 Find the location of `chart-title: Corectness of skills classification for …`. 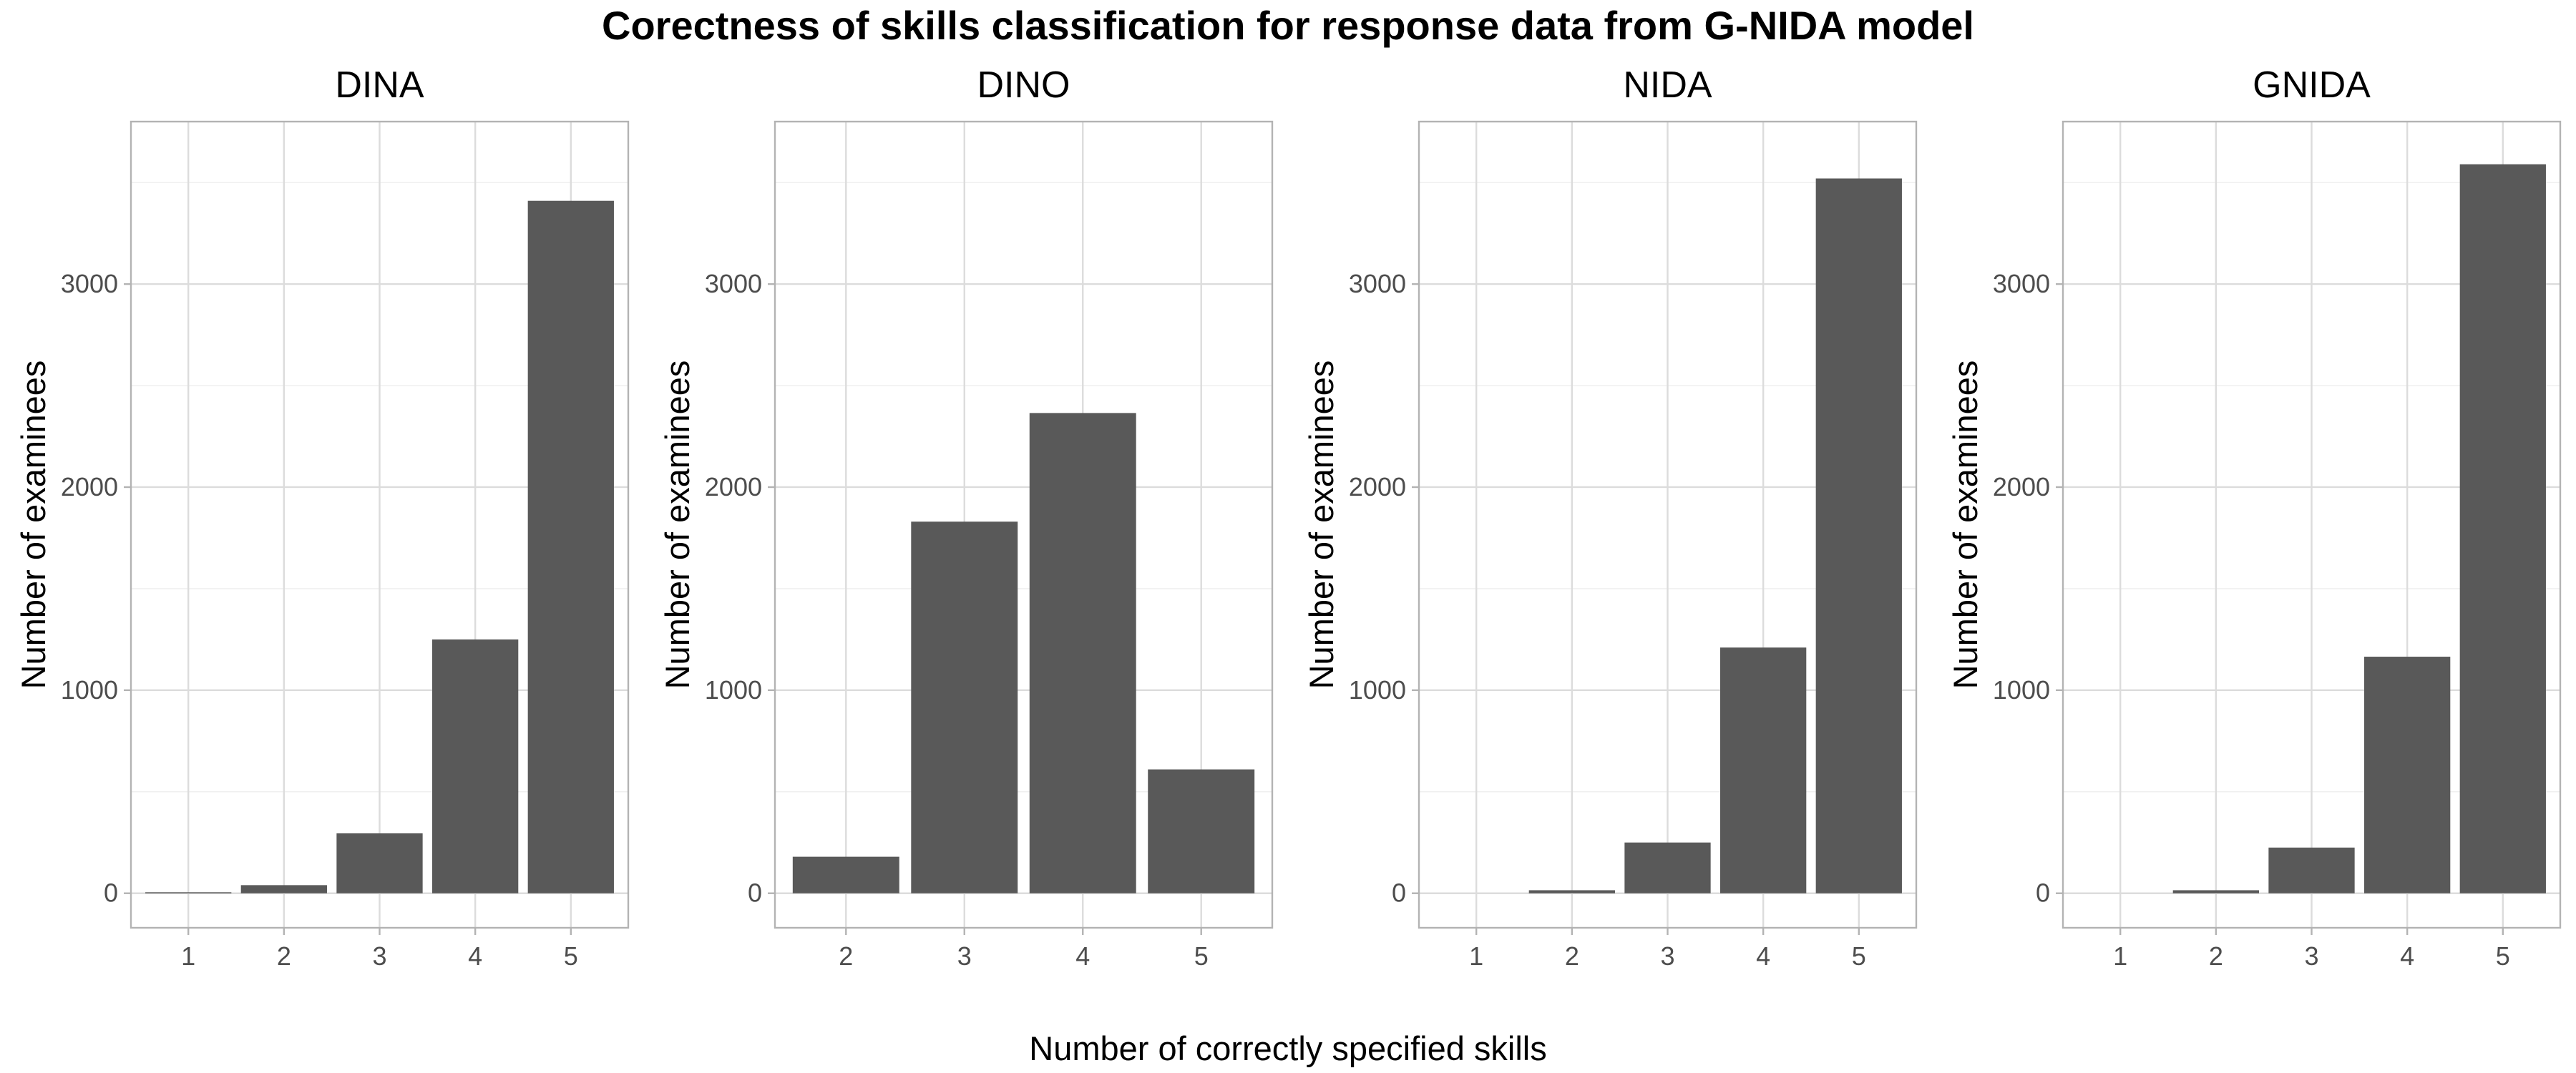

chart-title: Corectness of skills classification for … is located at coordinates (1288, 25).